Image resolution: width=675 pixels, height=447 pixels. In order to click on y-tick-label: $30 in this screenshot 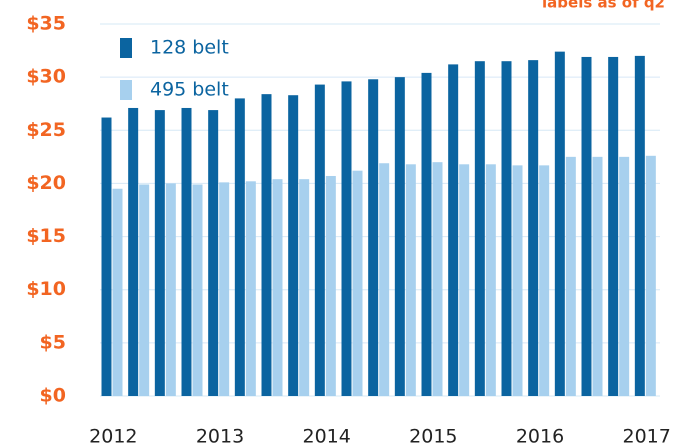, I will do `click(46, 77)`.